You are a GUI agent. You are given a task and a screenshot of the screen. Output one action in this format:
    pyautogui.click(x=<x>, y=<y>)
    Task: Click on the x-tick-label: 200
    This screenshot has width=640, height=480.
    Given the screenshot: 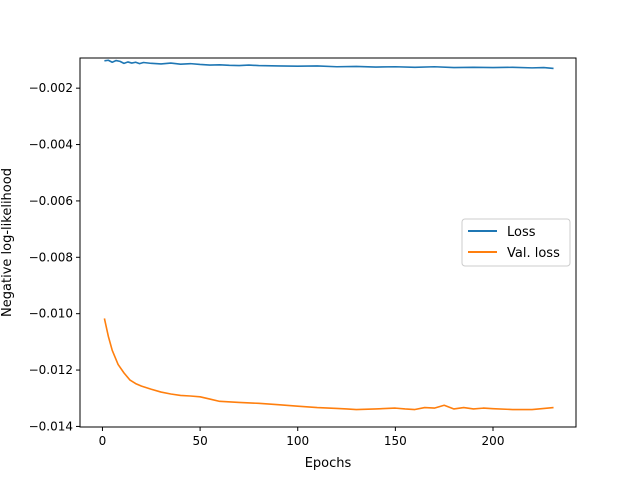 What is the action you would take?
    pyautogui.click(x=493, y=441)
    